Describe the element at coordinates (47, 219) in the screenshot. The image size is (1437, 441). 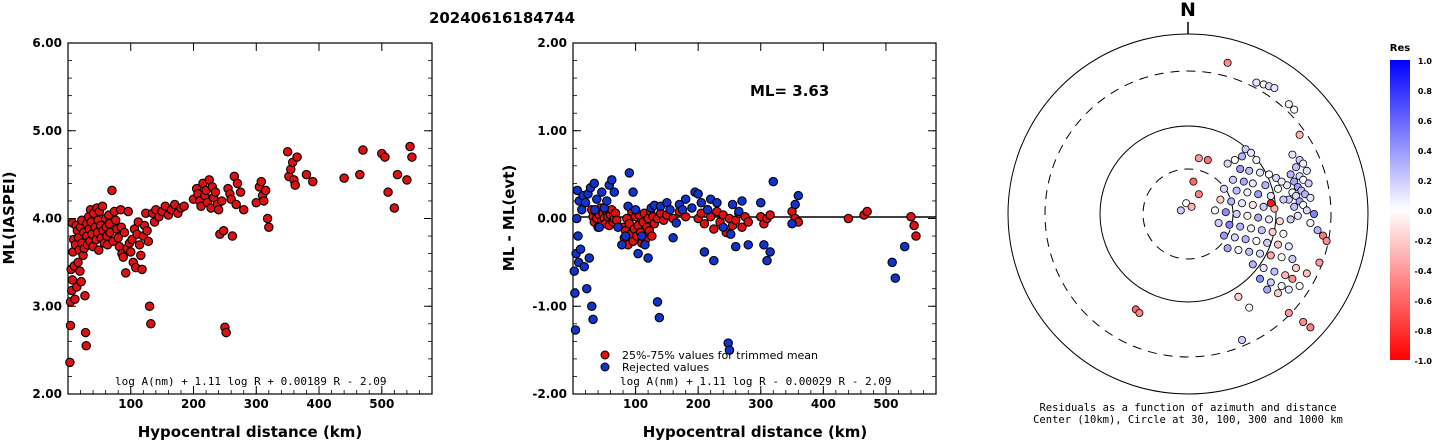
I see `left-ytick-label: 4.00` at that location.